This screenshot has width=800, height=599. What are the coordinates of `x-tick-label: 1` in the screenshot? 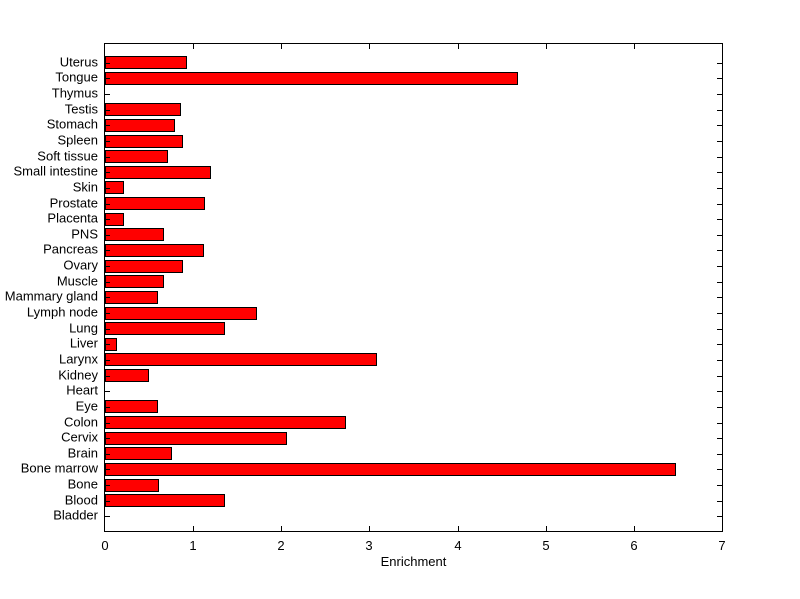 It's located at (193, 545).